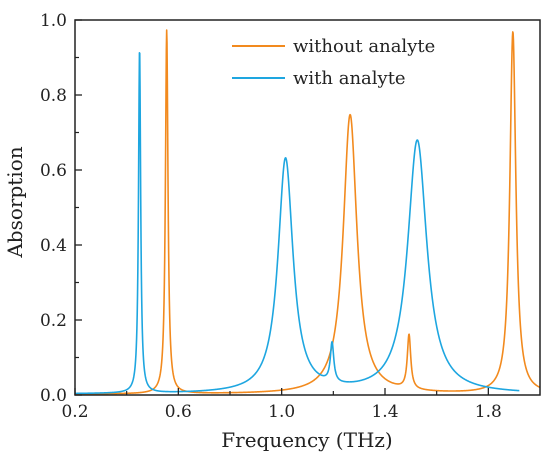 The height and width of the screenshot is (465, 550). Describe the element at coordinates (178, 412) in the screenshot. I see `x-tick-label: 0.6` at that location.